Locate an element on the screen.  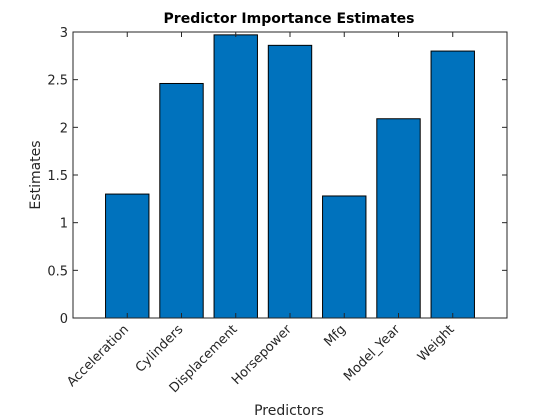
y-tick-label: 2.5 is located at coordinates (57, 81).